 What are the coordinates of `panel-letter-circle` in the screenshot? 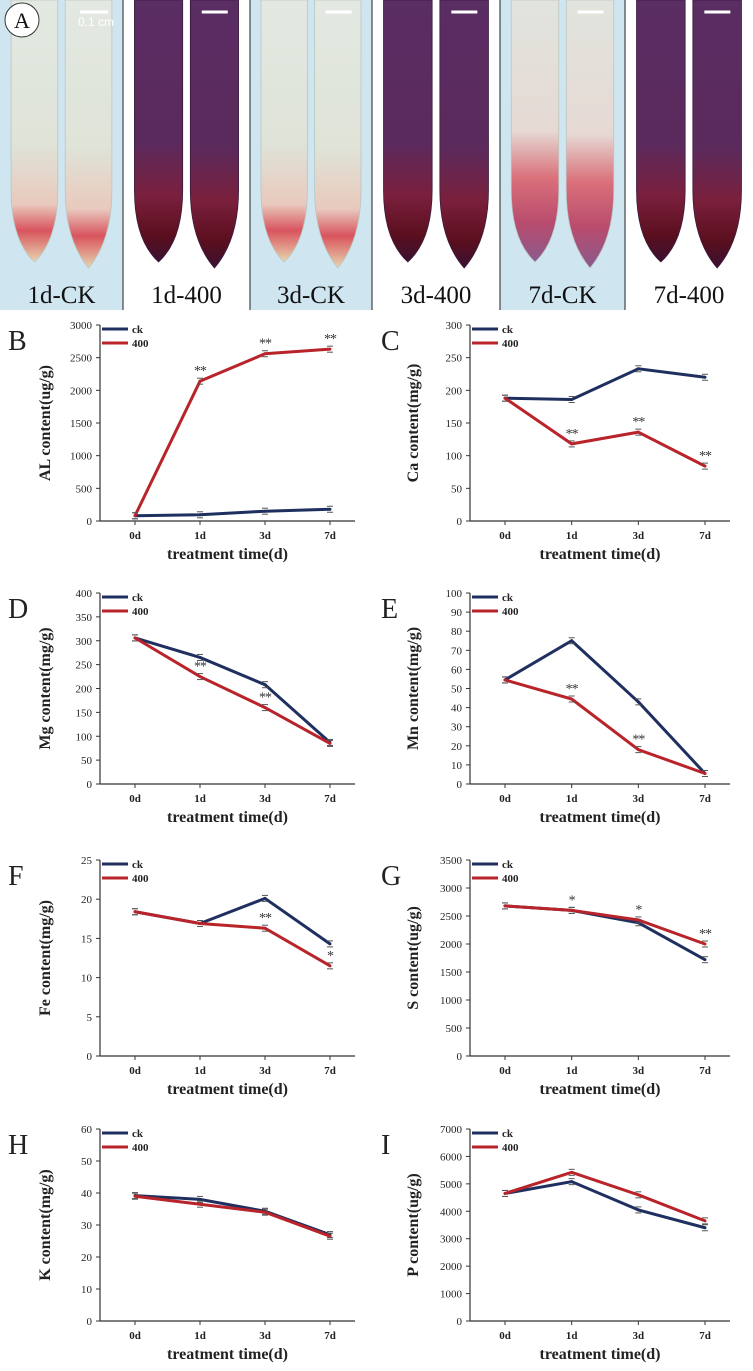 It's located at (22, 20).